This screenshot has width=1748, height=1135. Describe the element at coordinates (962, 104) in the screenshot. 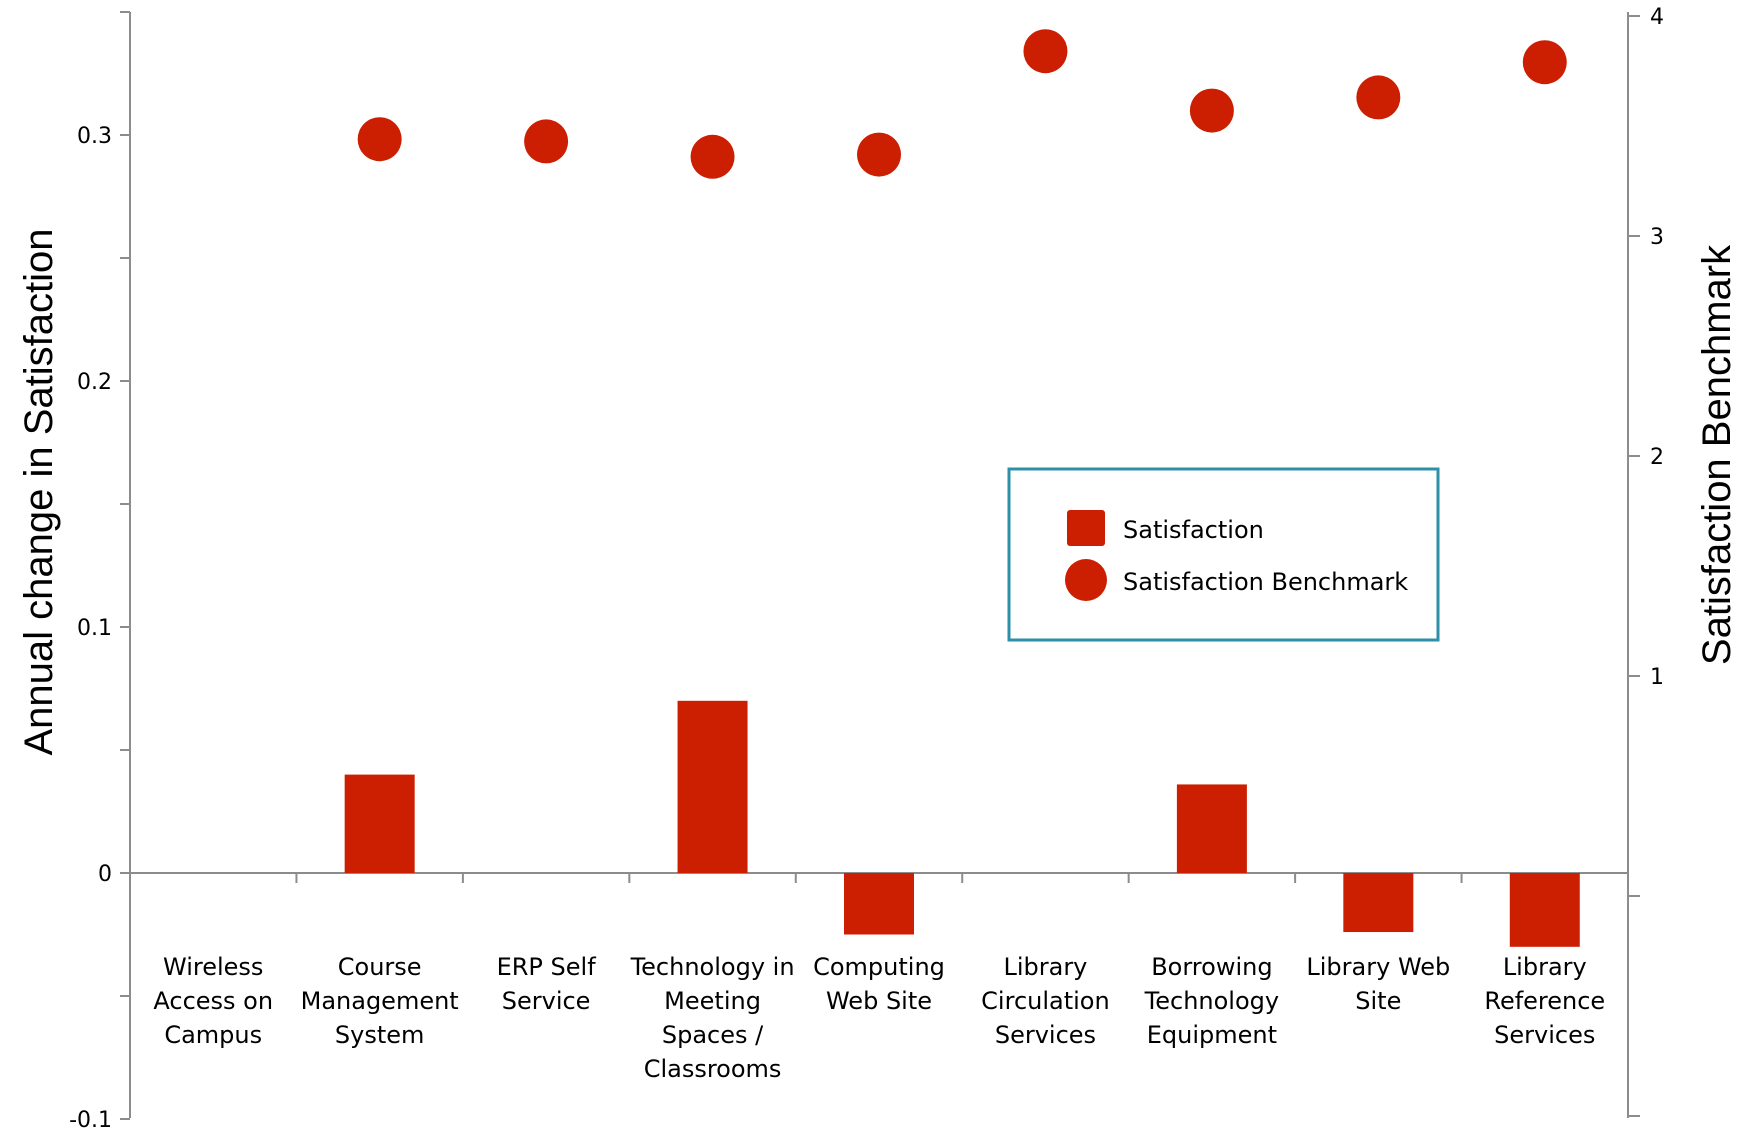

I see `dots-satisfaction-benchmark` at that location.